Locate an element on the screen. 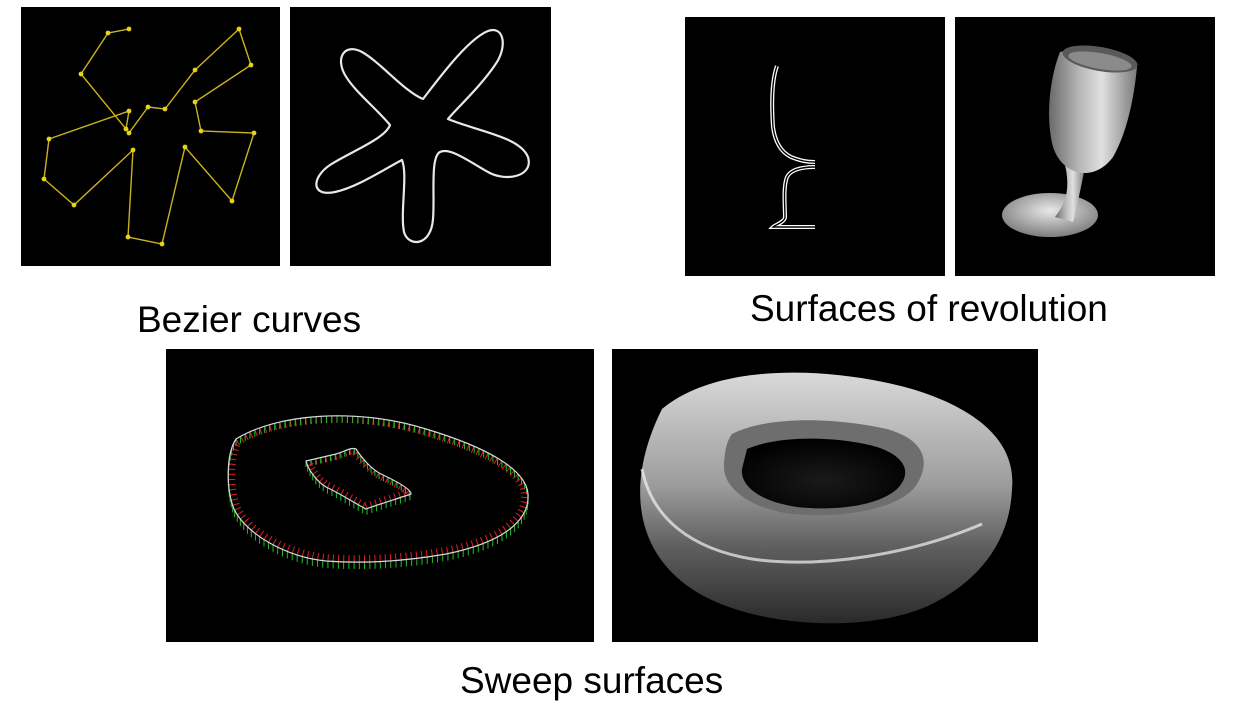  sweep-frames is located at coordinates (378, 492).